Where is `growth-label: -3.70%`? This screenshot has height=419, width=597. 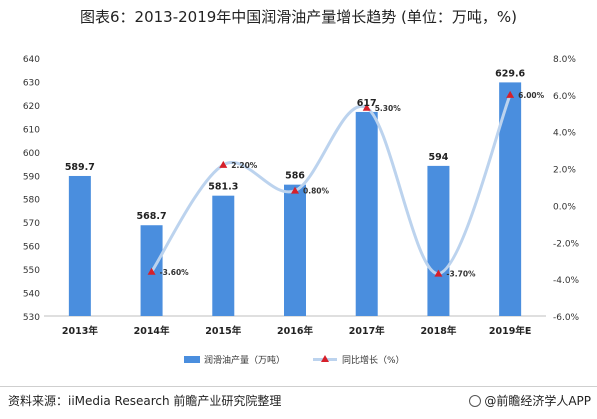
growth-label: -3.70% is located at coordinates (461, 274).